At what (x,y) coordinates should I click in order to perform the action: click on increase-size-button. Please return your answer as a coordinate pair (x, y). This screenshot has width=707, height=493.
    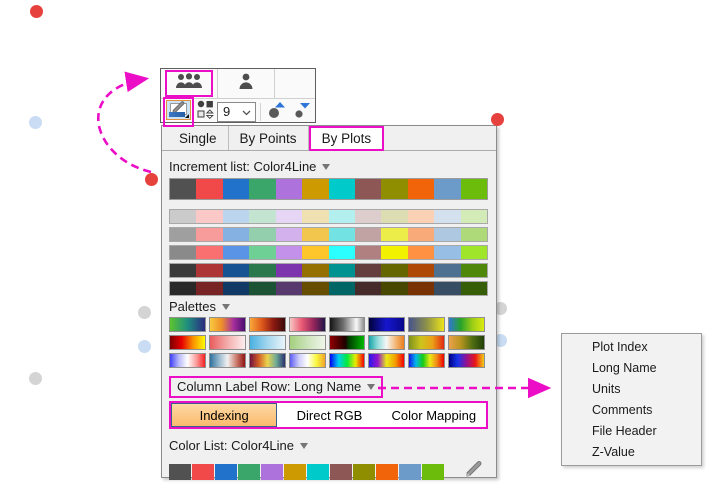
    Looking at the image, I should click on (277, 111).